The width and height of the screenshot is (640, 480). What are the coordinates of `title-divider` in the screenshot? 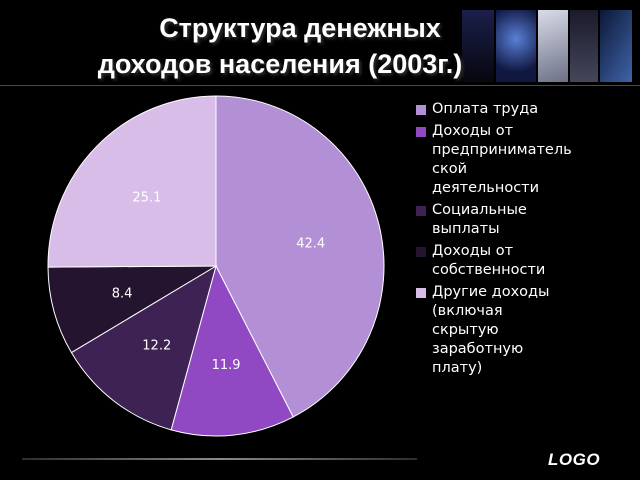 It's located at (320, 85).